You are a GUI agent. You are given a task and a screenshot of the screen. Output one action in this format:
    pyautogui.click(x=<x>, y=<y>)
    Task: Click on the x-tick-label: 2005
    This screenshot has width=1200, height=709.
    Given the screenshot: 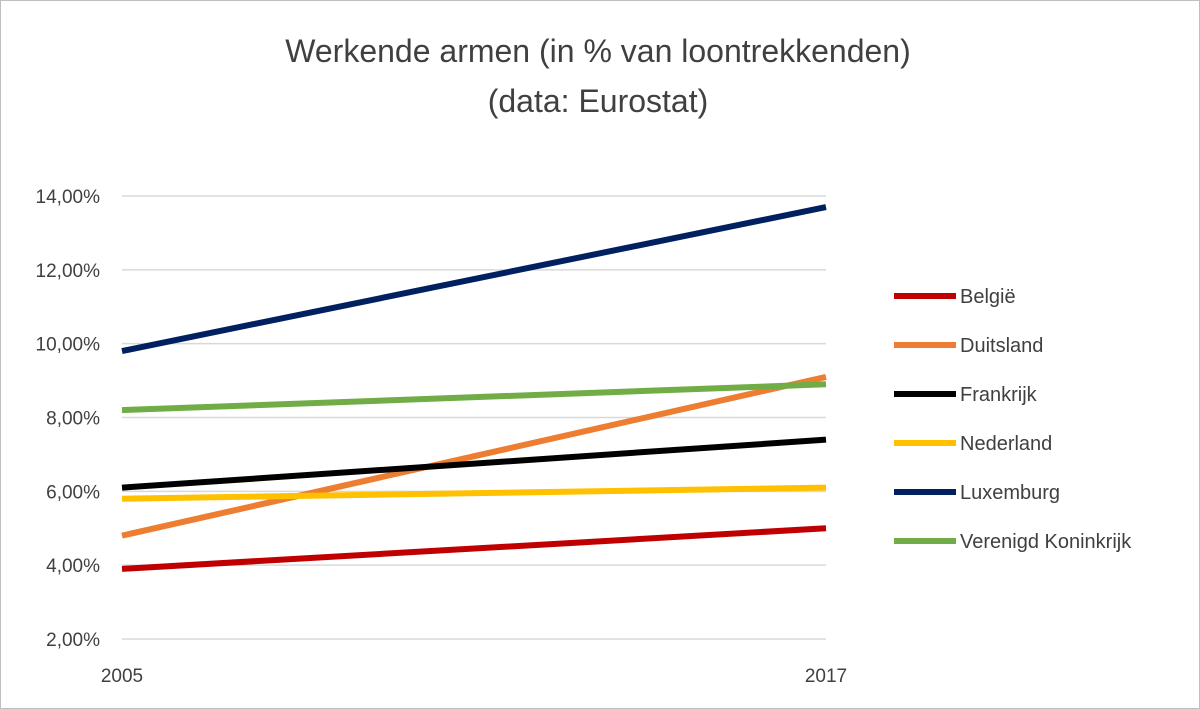 What is the action you would take?
    pyautogui.click(x=122, y=676)
    